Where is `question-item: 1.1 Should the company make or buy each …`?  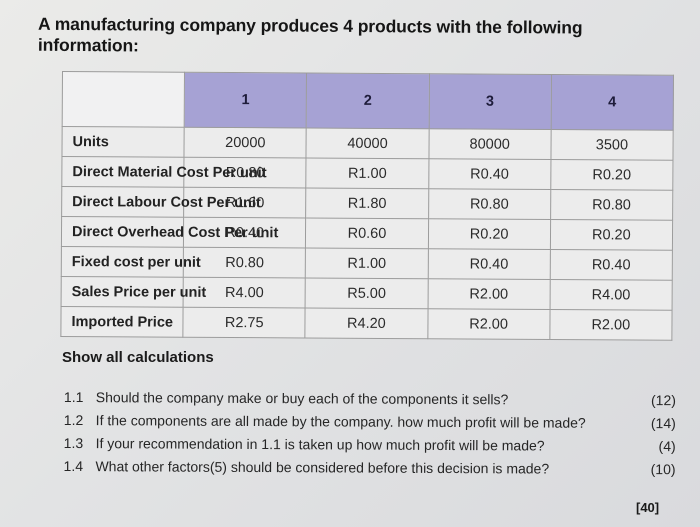
question-item: 1.1 Should the company make or buy each … is located at coordinates (370, 399).